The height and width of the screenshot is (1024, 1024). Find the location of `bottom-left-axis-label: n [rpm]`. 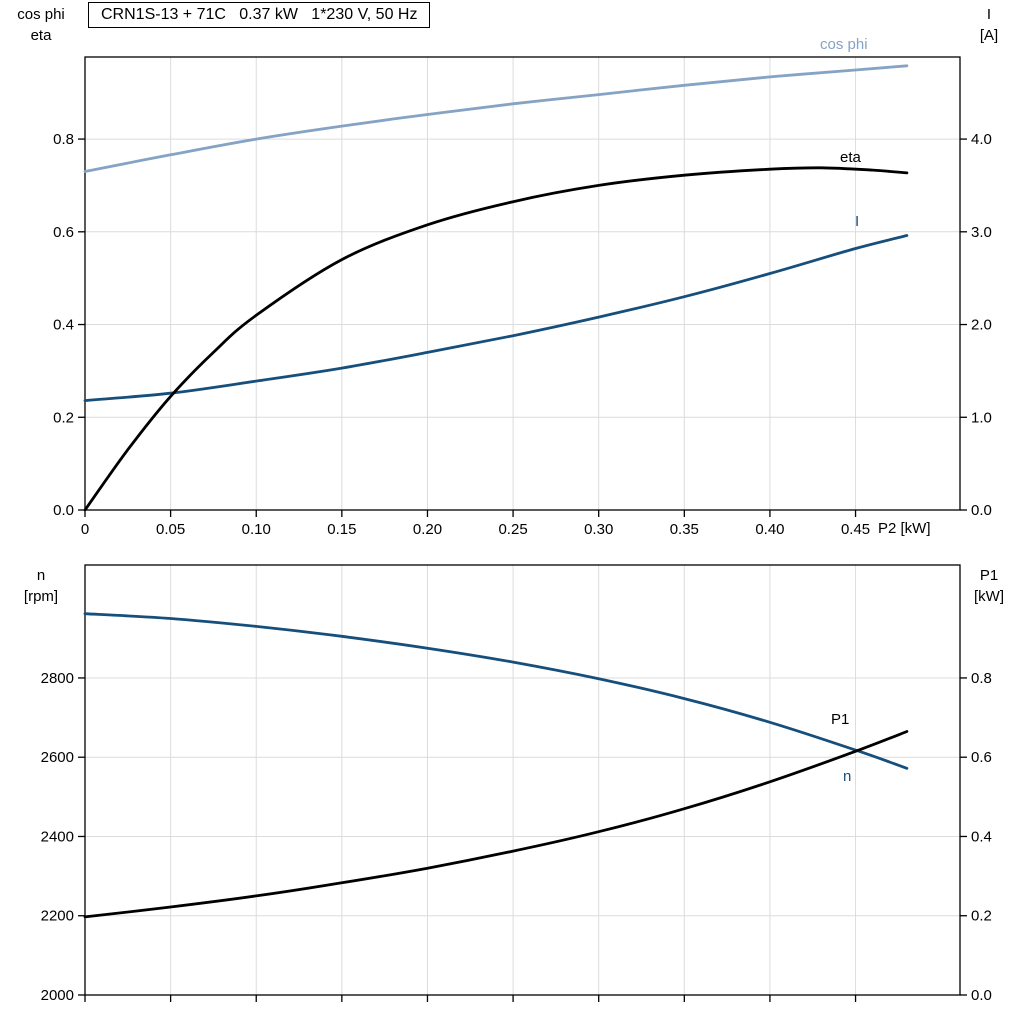

bottom-left-axis-label: n [rpm] is located at coordinates (41, 586).